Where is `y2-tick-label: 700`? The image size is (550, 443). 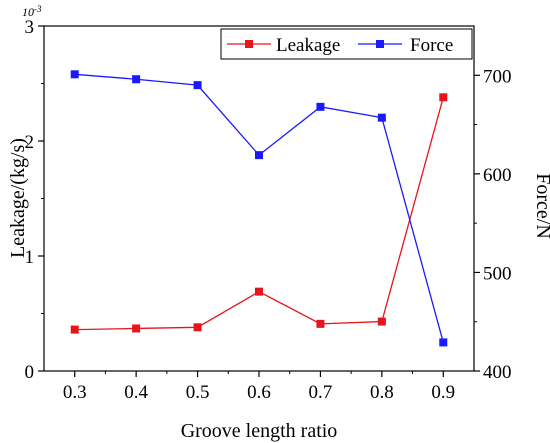 y2-tick-label: 700 is located at coordinates (497, 76).